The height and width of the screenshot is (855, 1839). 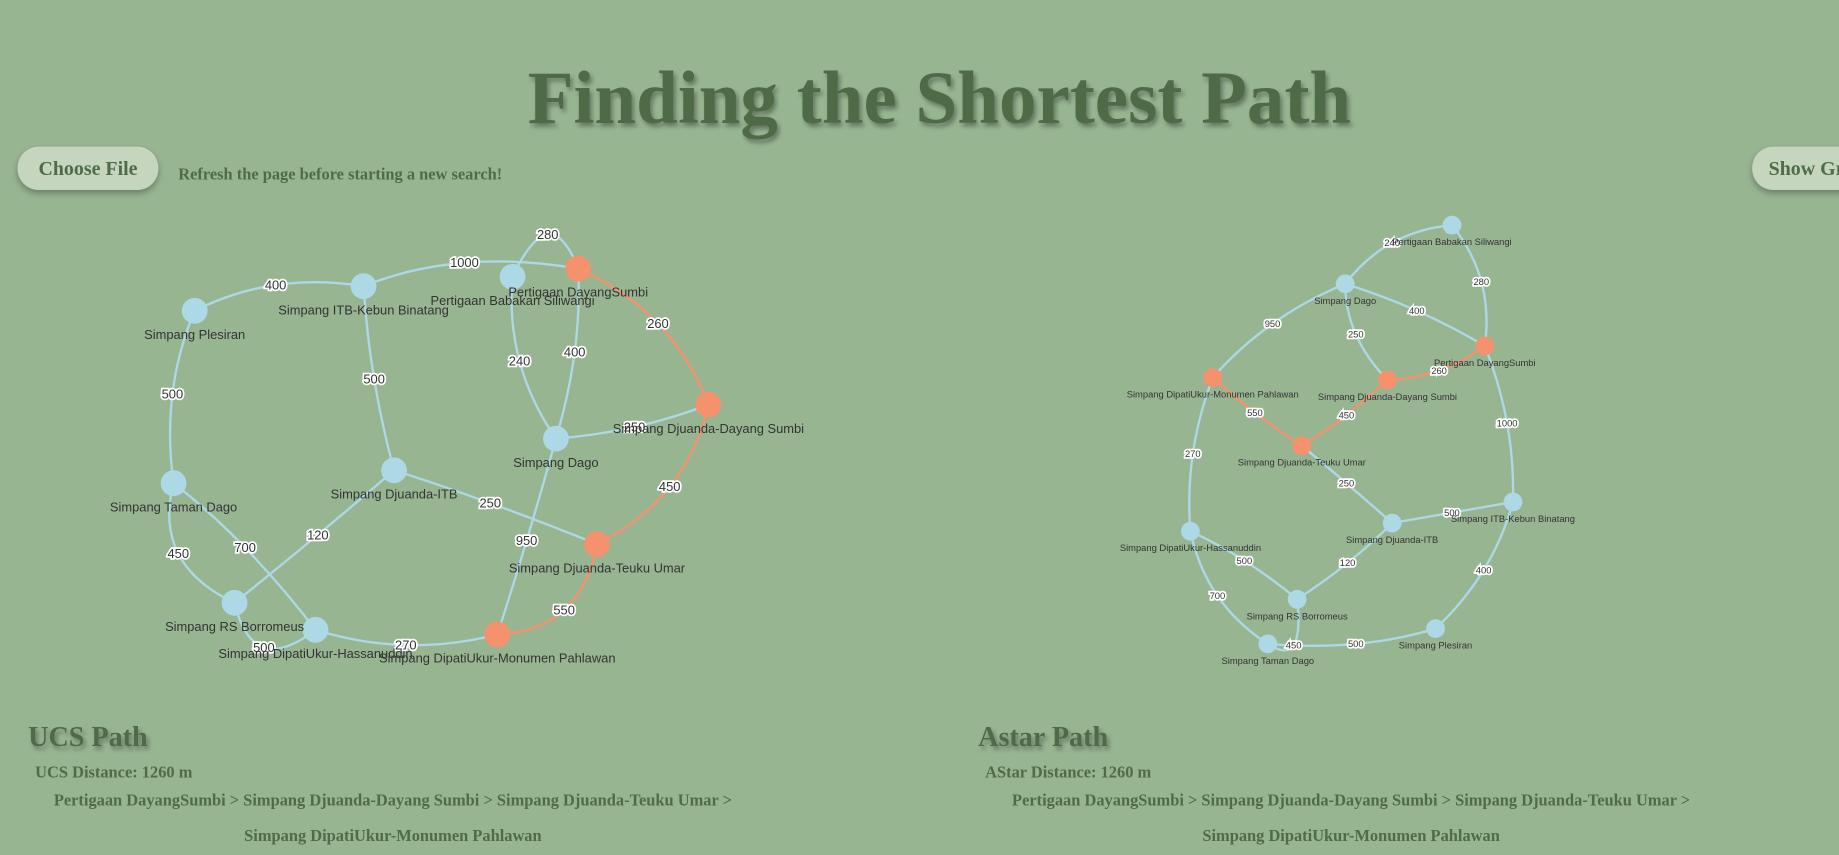 I want to click on show-graph-button: Show Graph, so click(x=1795, y=168).